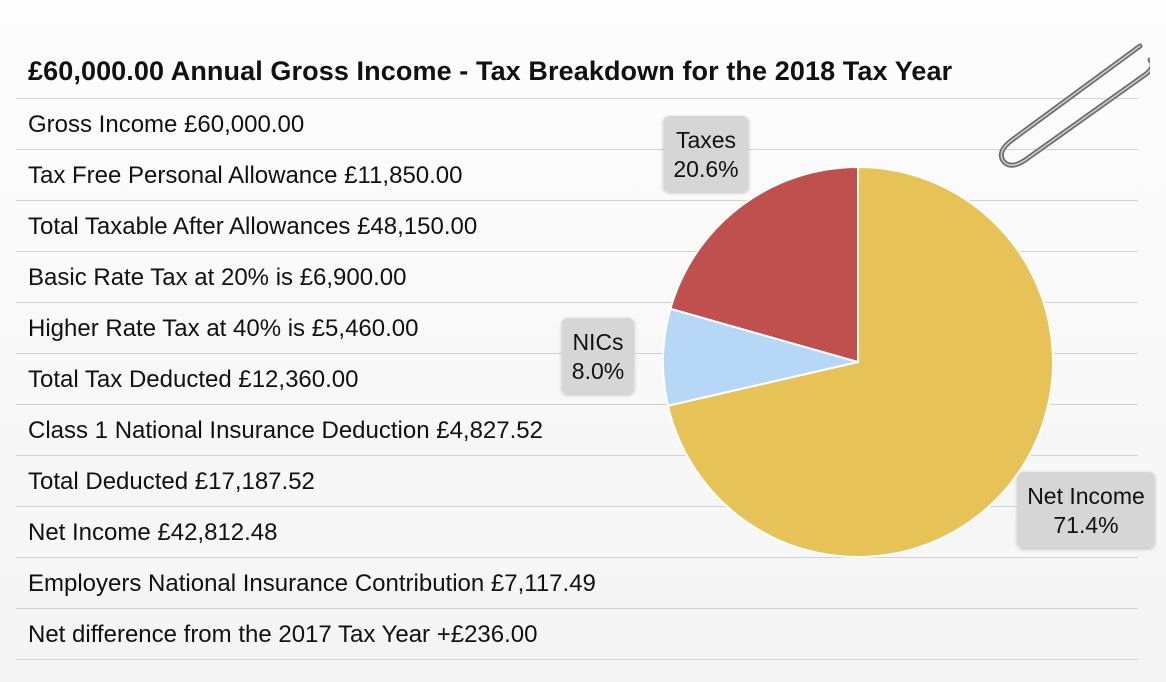 This screenshot has width=1166, height=682. What do you see at coordinates (706, 140) in the screenshot?
I see `slice-label-name: Taxes` at bounding box center [706, 140].